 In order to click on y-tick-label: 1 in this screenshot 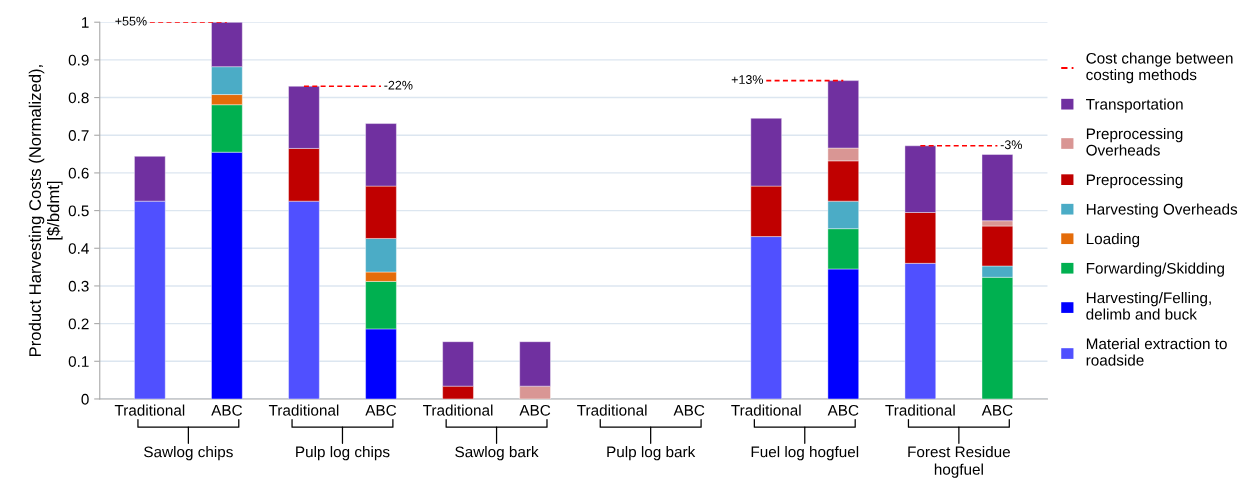, I will do `click(85, 22)`.